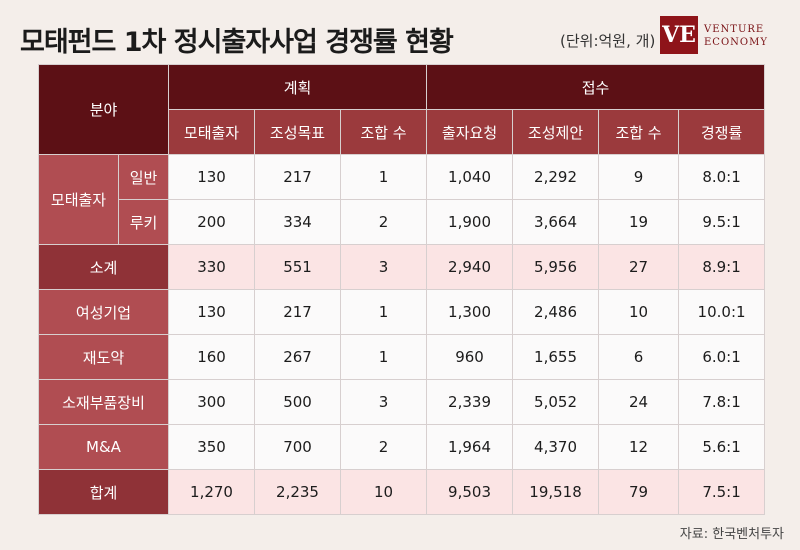  I want to click on table-cell: 6, so click(639, 357).